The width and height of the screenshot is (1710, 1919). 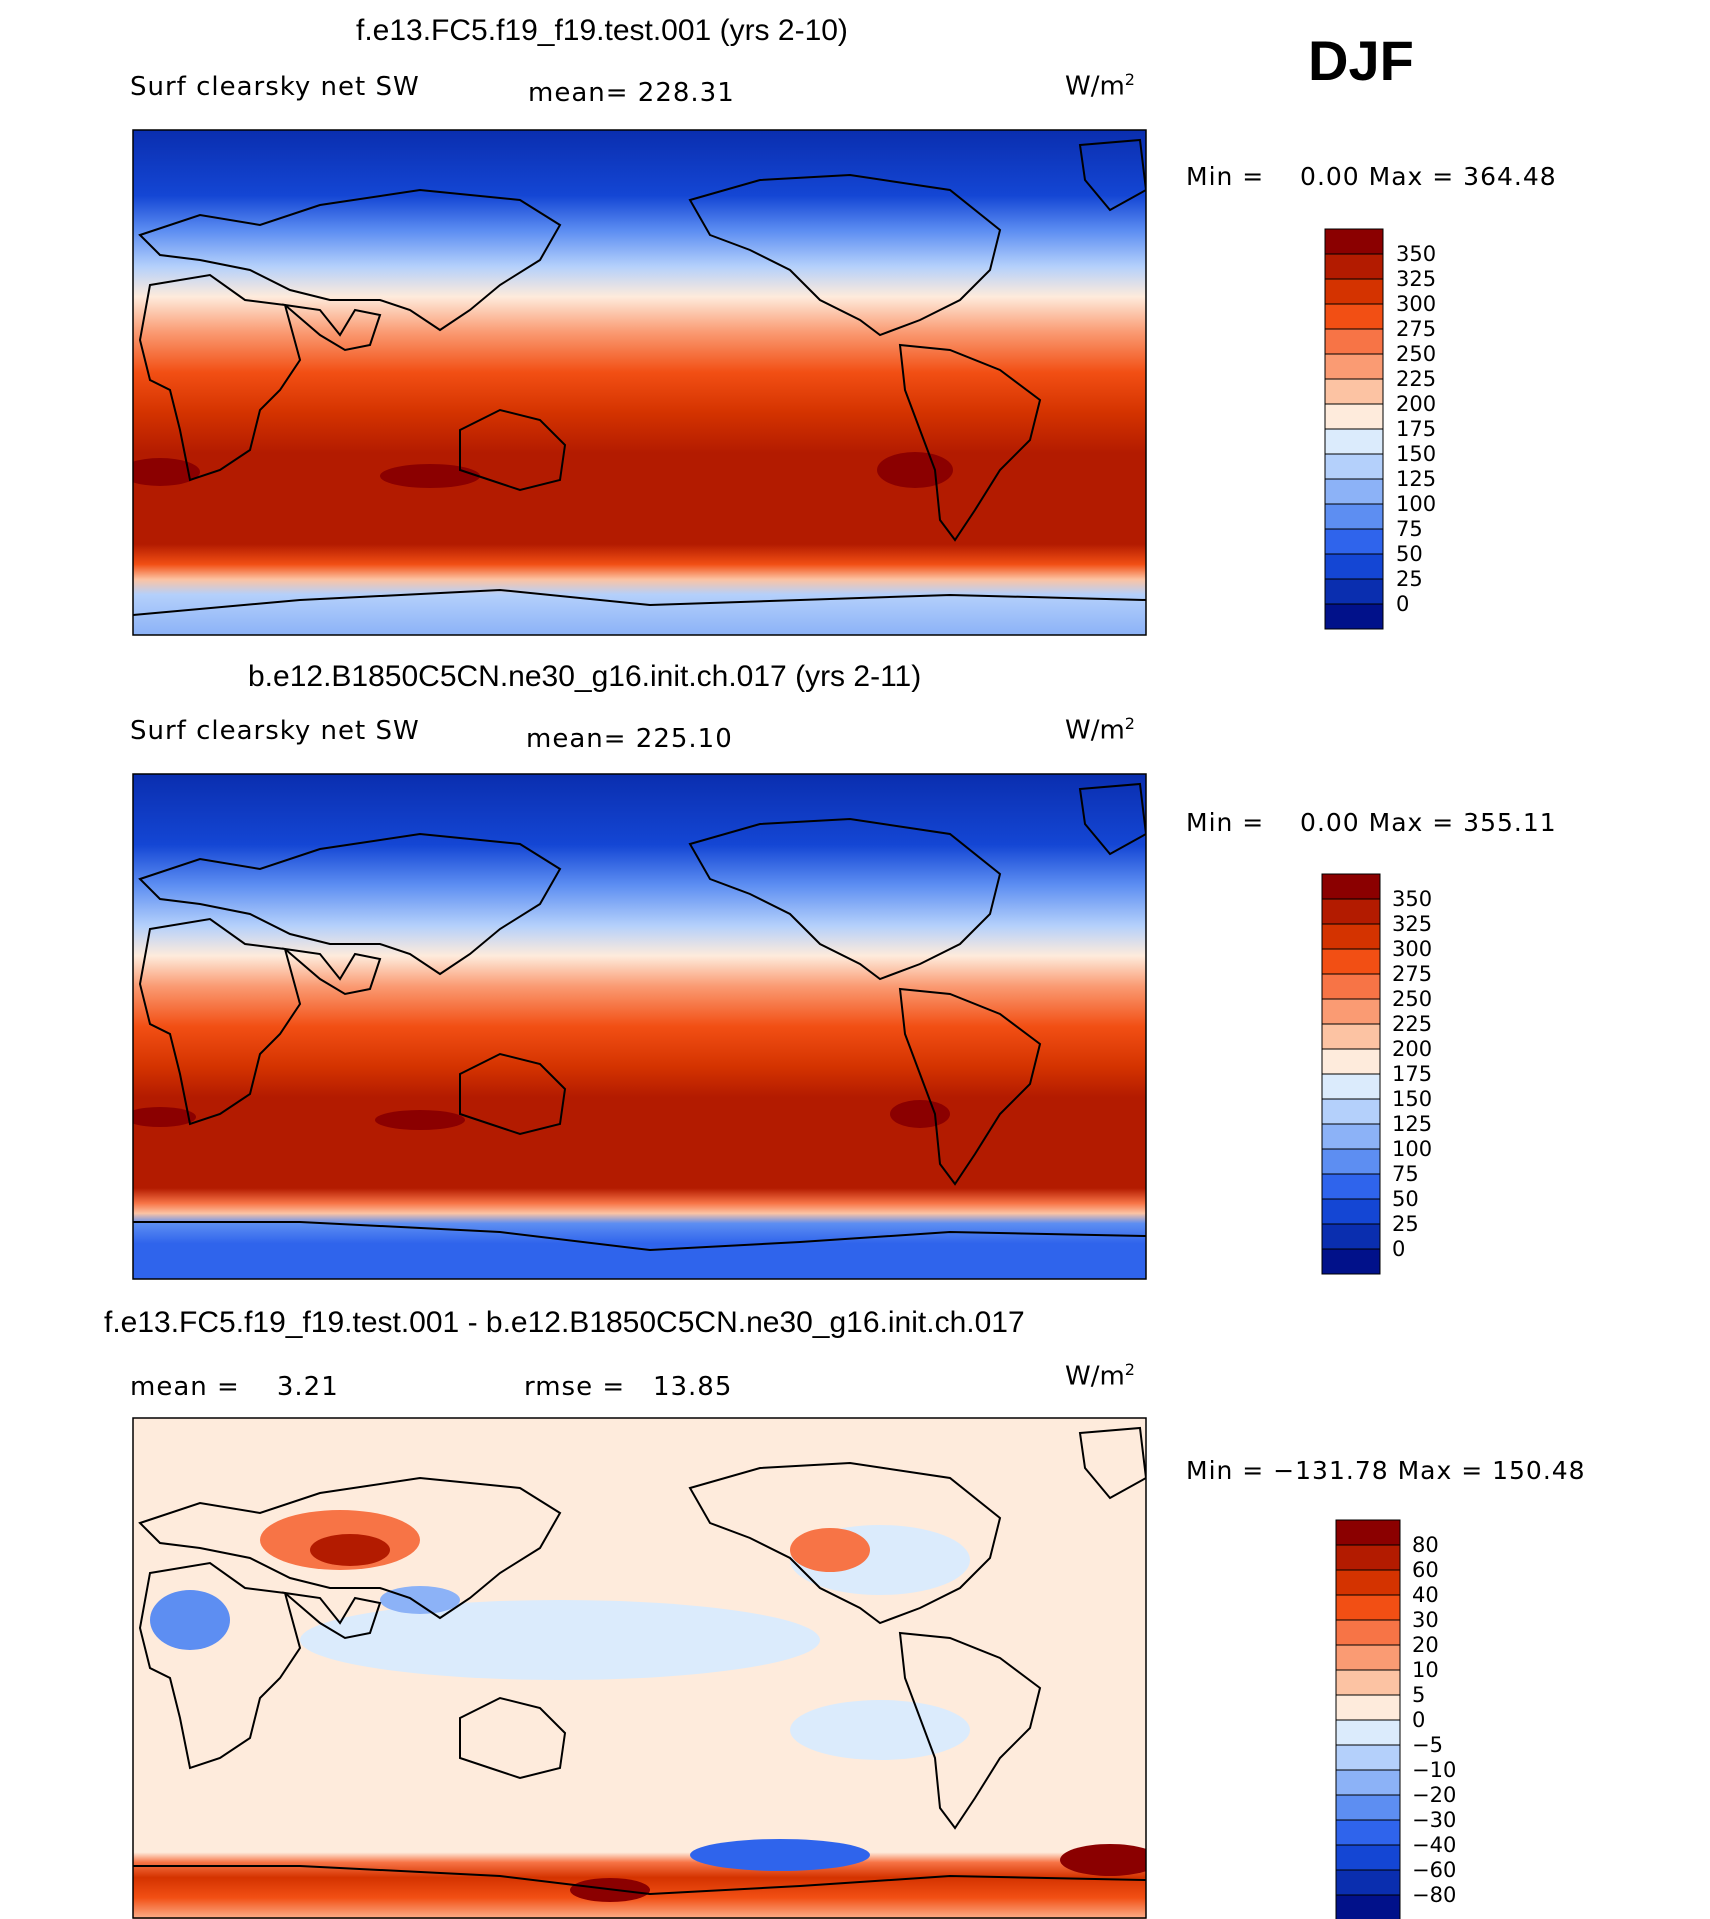 I want to click on colorbar-tick-label: 80, so click(x=1425, y=1545).